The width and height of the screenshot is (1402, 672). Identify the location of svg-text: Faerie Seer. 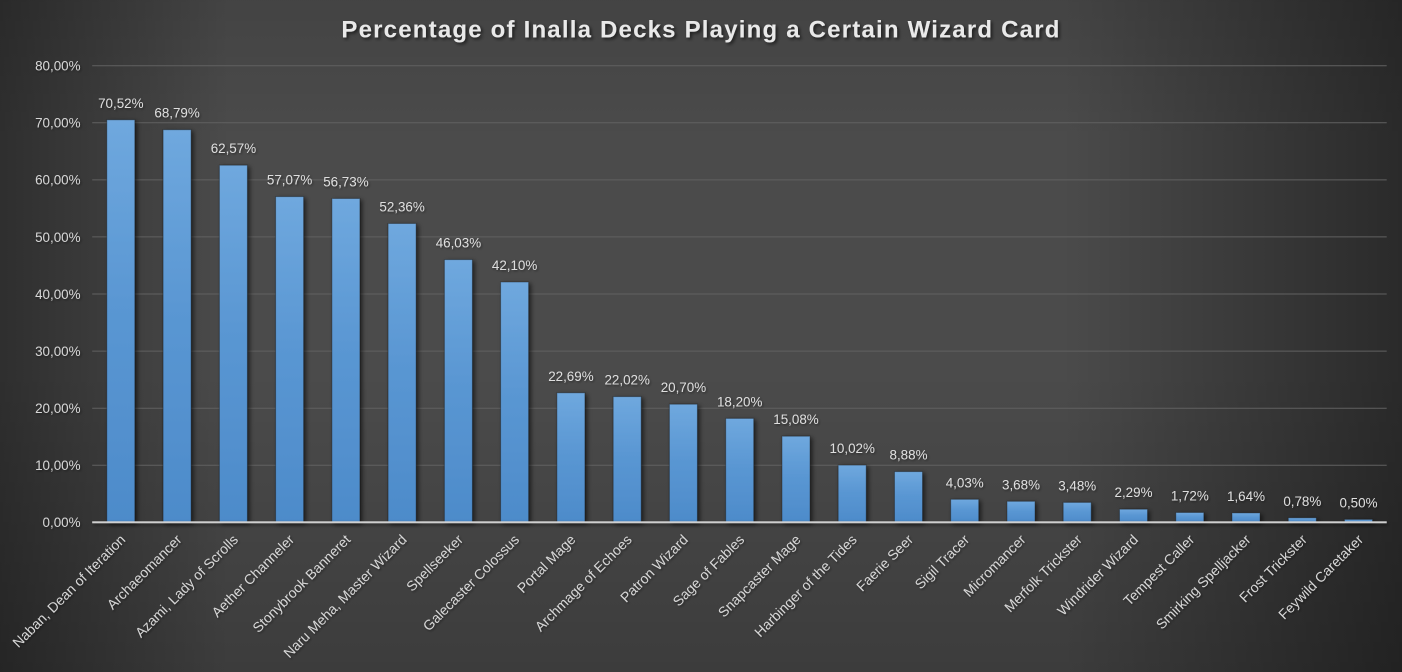
(884, 562).